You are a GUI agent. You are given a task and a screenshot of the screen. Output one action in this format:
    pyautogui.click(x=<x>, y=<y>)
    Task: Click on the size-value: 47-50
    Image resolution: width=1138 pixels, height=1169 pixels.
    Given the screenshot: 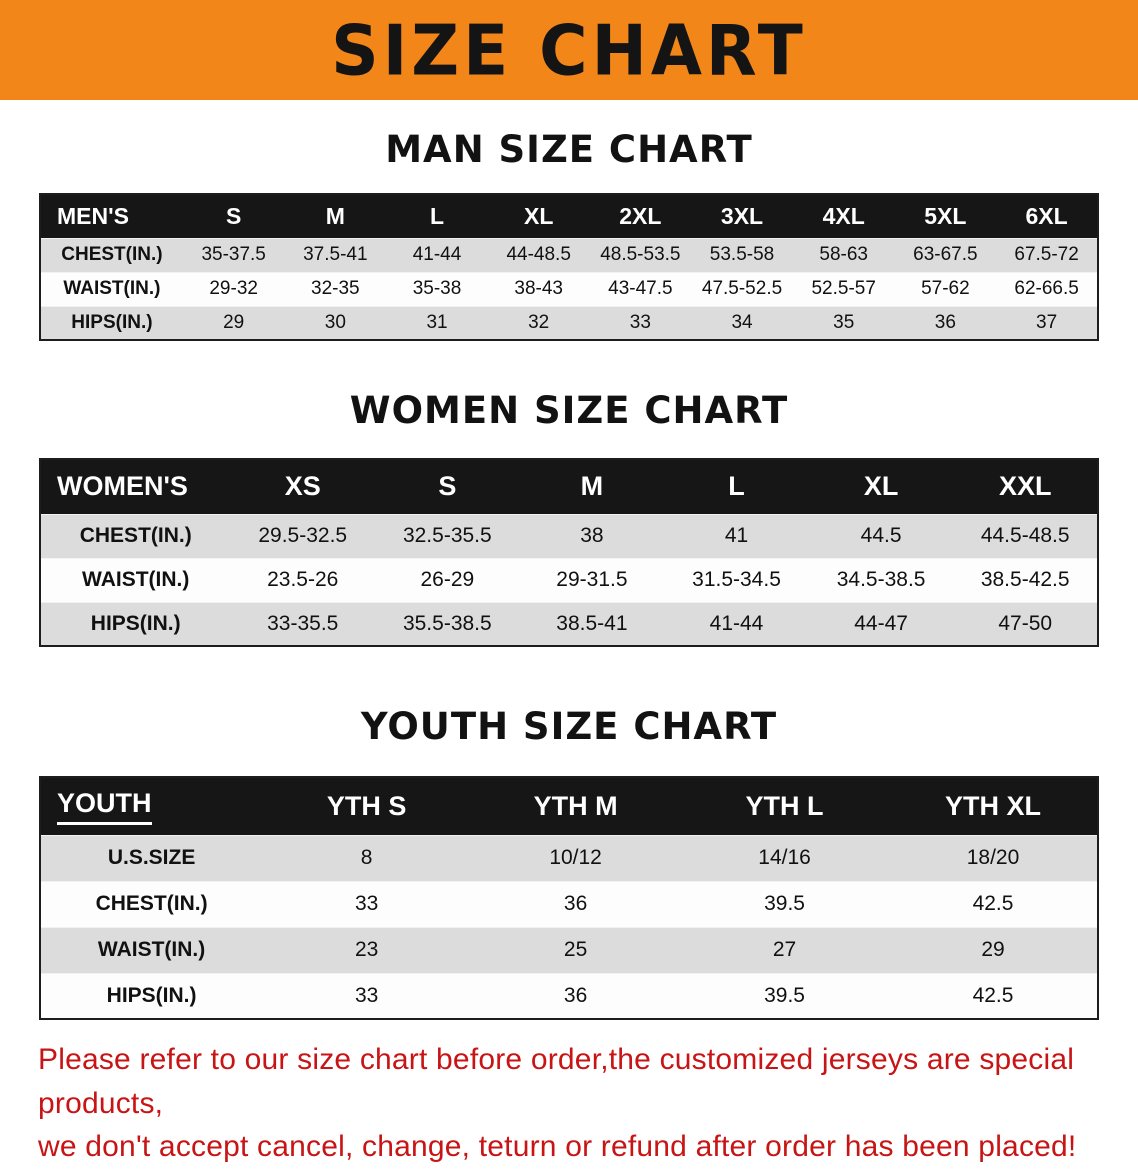 What is the action you would take?
    pyautogui.click(x=1025, y=623)
    